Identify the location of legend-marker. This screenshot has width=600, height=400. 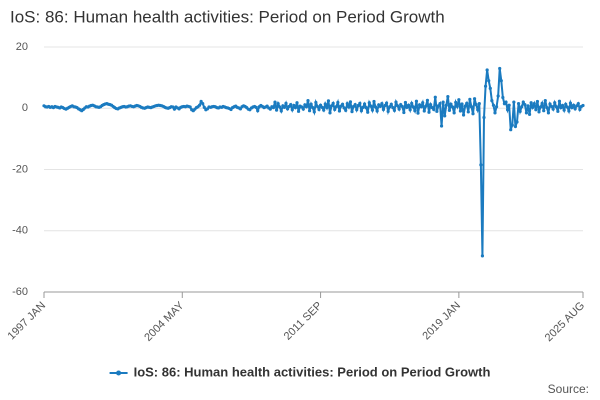
(119, 373).